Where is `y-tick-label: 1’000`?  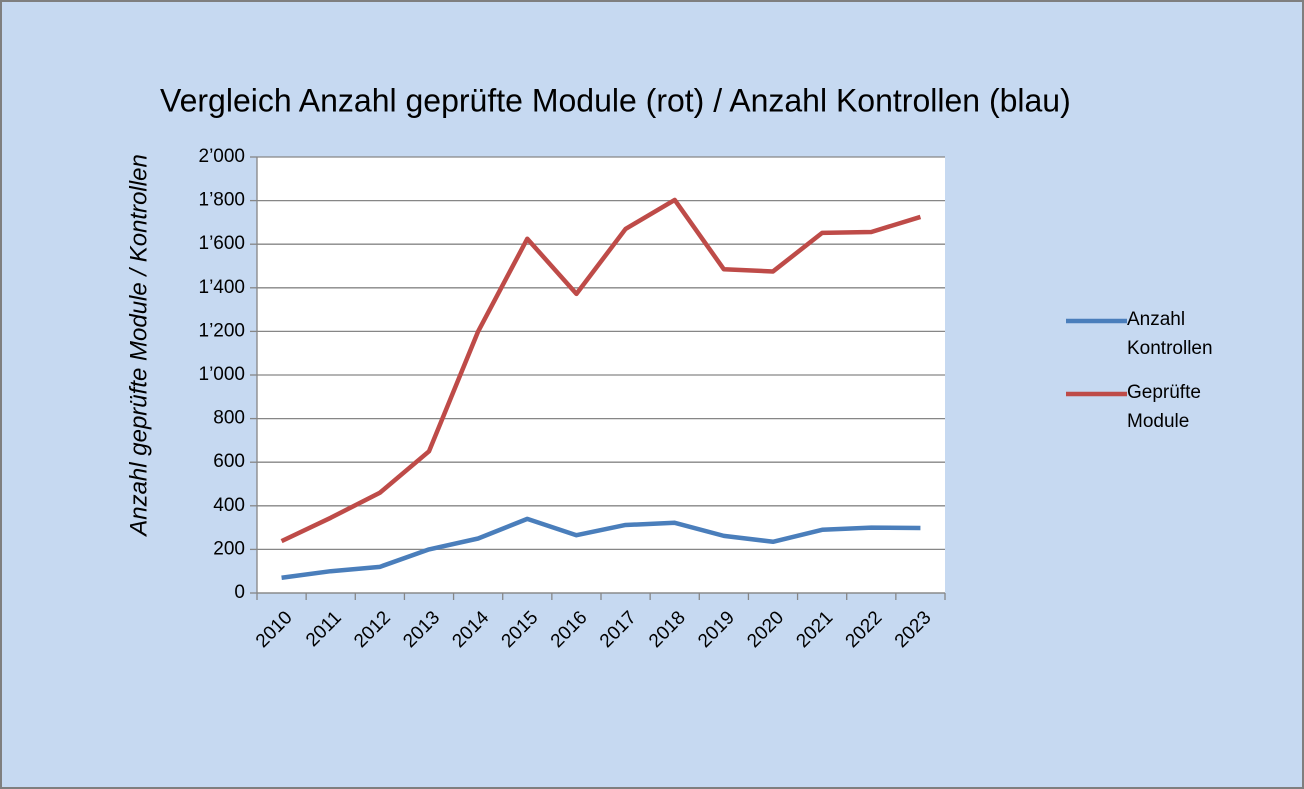 y-tick-label: 1’000 is located at coordinates (222, 374).